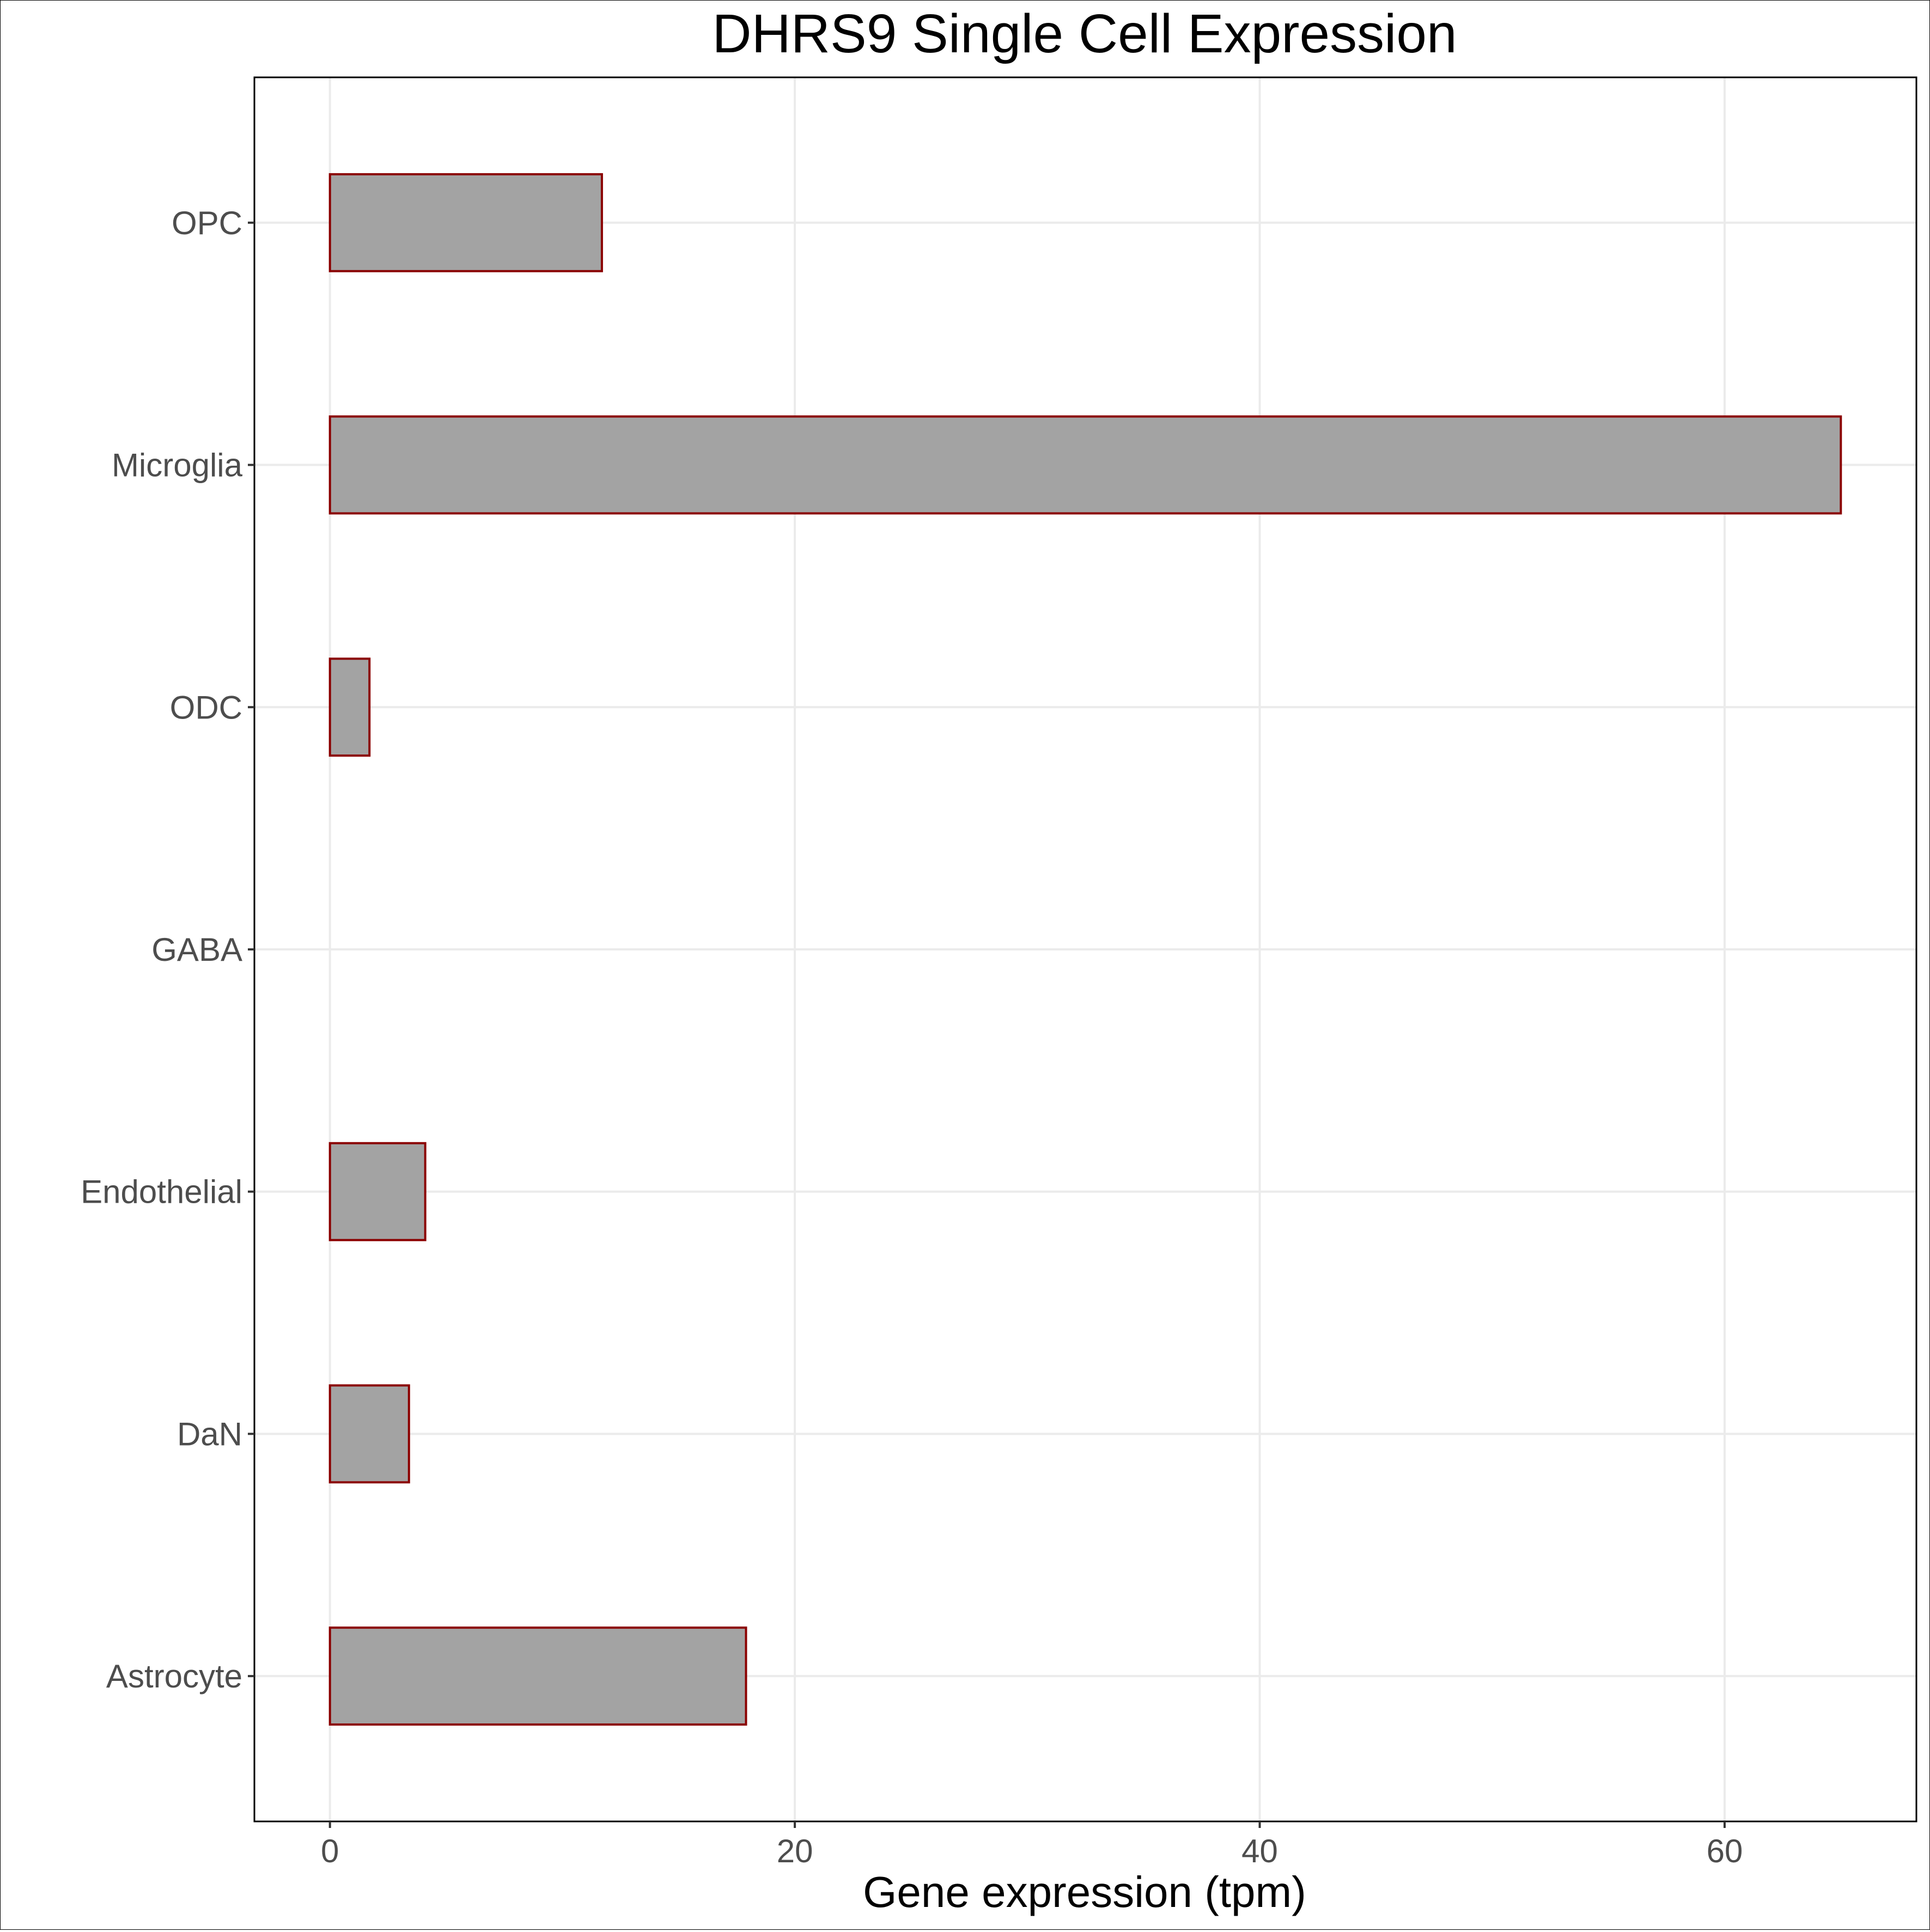  What do you see at coordinates (177, 465) in the screenshot?
I see `y-tick-label: Microglia` at bounding box center [177, 465].